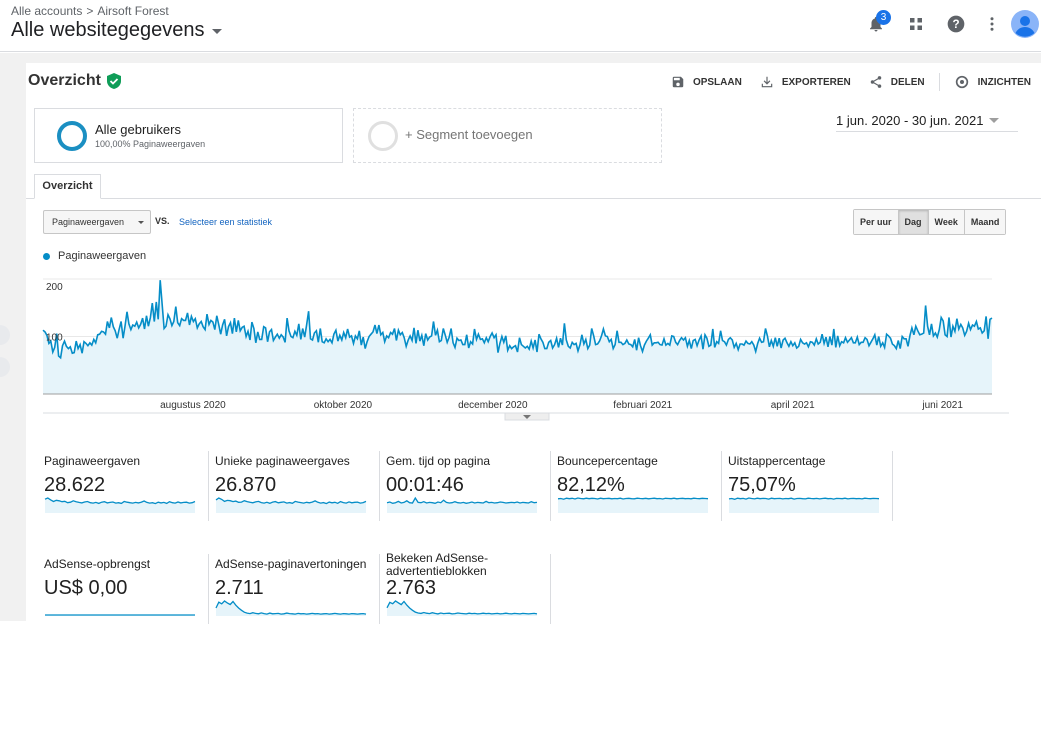  What do you see at coordinates (875, 82) in the screenshot?
I see `share-icon` at bounding box center [875, 82].